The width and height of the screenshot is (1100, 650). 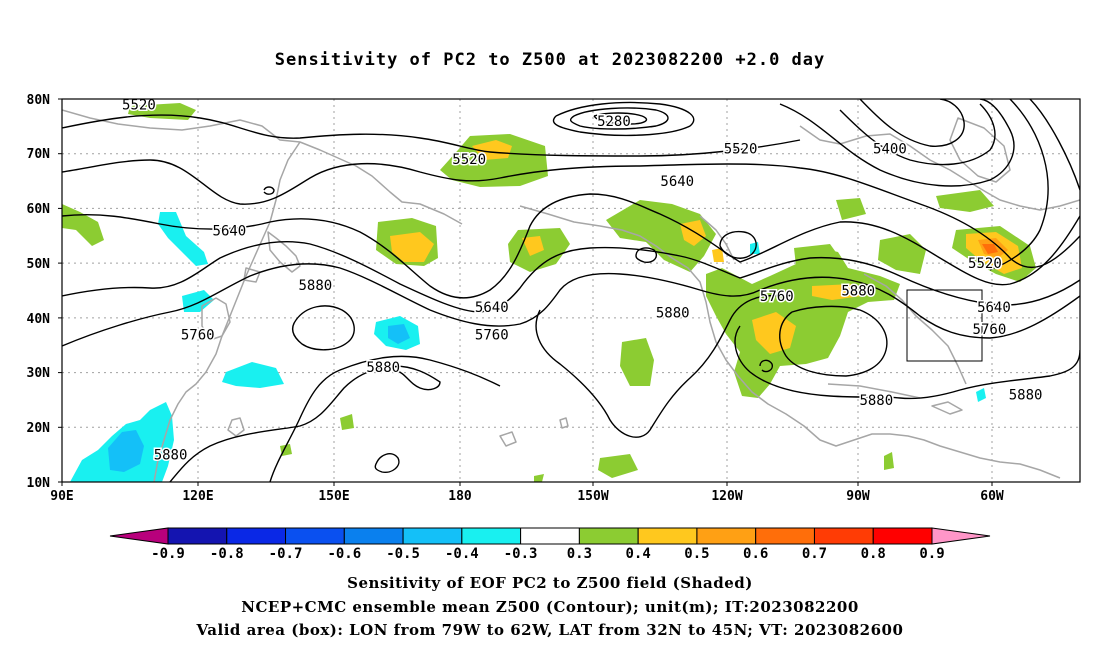 I want to click on colorbar-tick-label: -0.6, so click(x=344, y=554).